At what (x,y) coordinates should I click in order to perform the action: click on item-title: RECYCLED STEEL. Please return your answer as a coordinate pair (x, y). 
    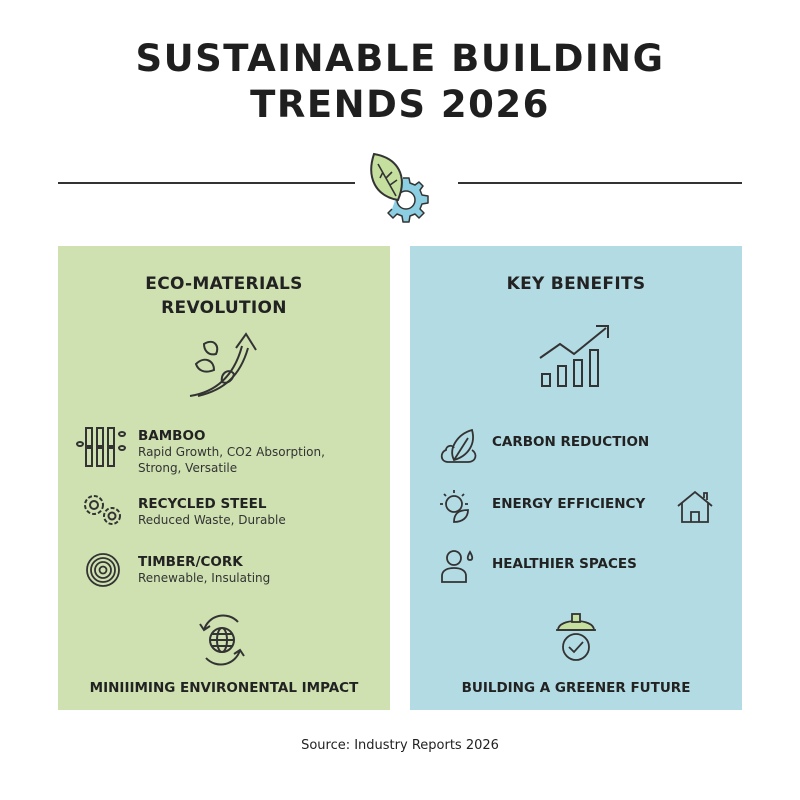
    Looking at the image, I should click on (202, 504).